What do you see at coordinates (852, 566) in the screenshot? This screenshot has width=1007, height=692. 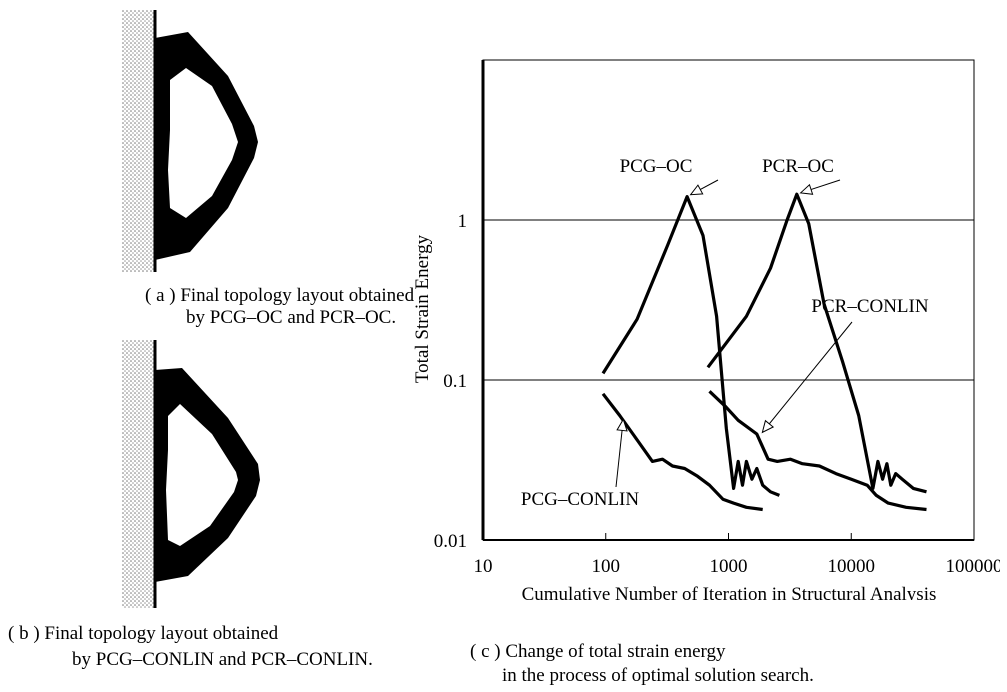 I see `x-tick-label: 10000` at bounding box center [852, 566].